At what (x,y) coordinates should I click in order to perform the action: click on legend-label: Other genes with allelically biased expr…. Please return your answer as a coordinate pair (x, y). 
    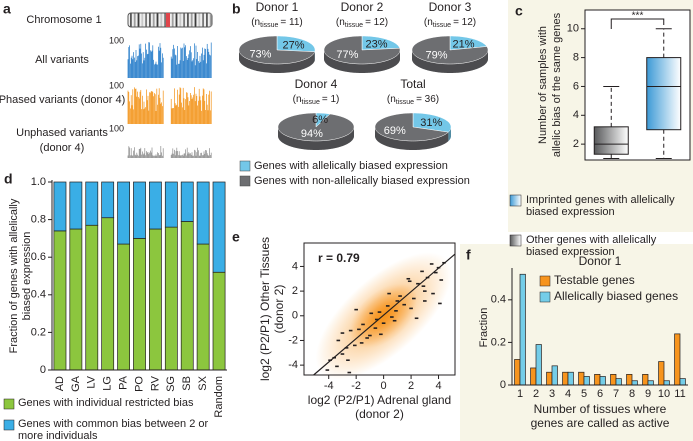
    Looking at the image, I should click on (591, 246).